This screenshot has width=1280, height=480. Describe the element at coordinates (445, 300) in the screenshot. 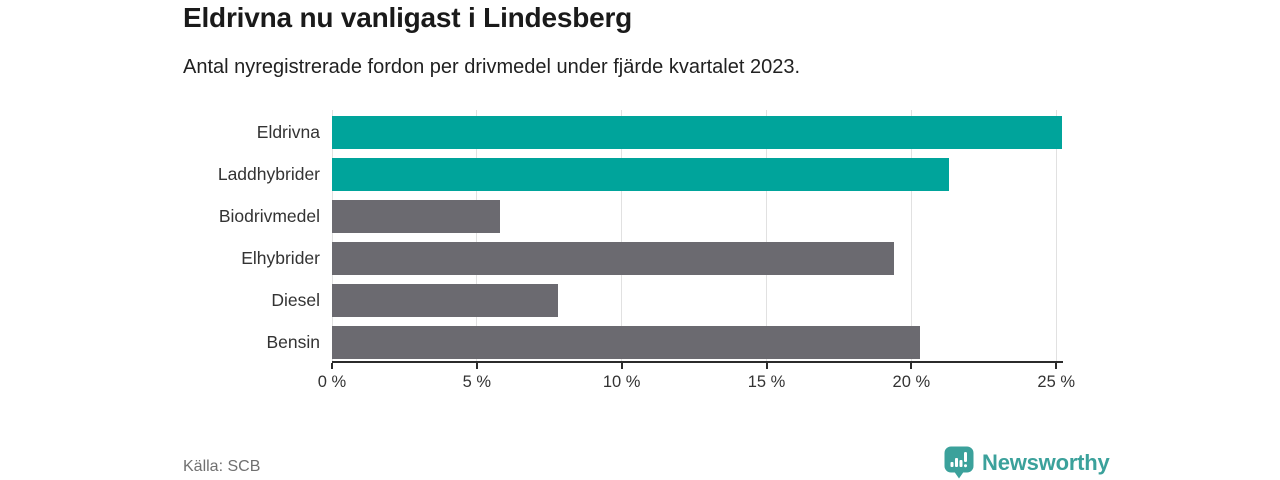

I see `bar-diesel` at that location.